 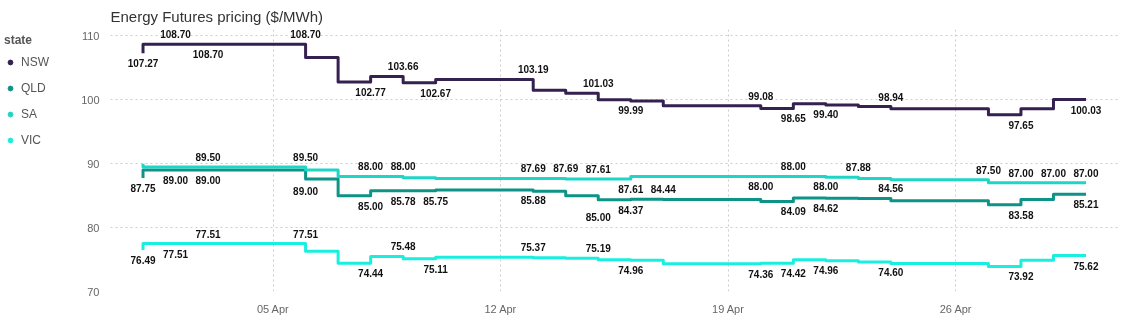 I want to click on data-label: 74.60, so click(x=891, y=273).